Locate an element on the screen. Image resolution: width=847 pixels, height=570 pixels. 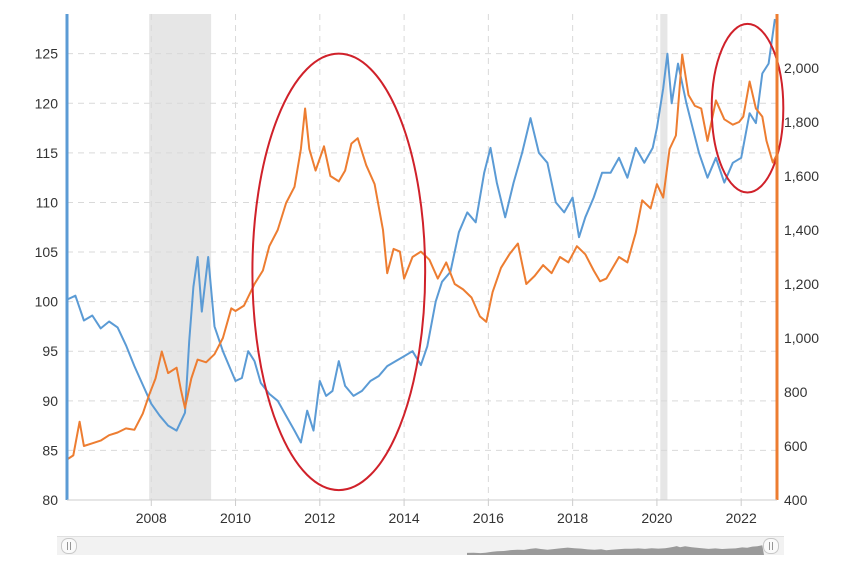
navigator-left-handle: || is located at coordinates (69, 546).